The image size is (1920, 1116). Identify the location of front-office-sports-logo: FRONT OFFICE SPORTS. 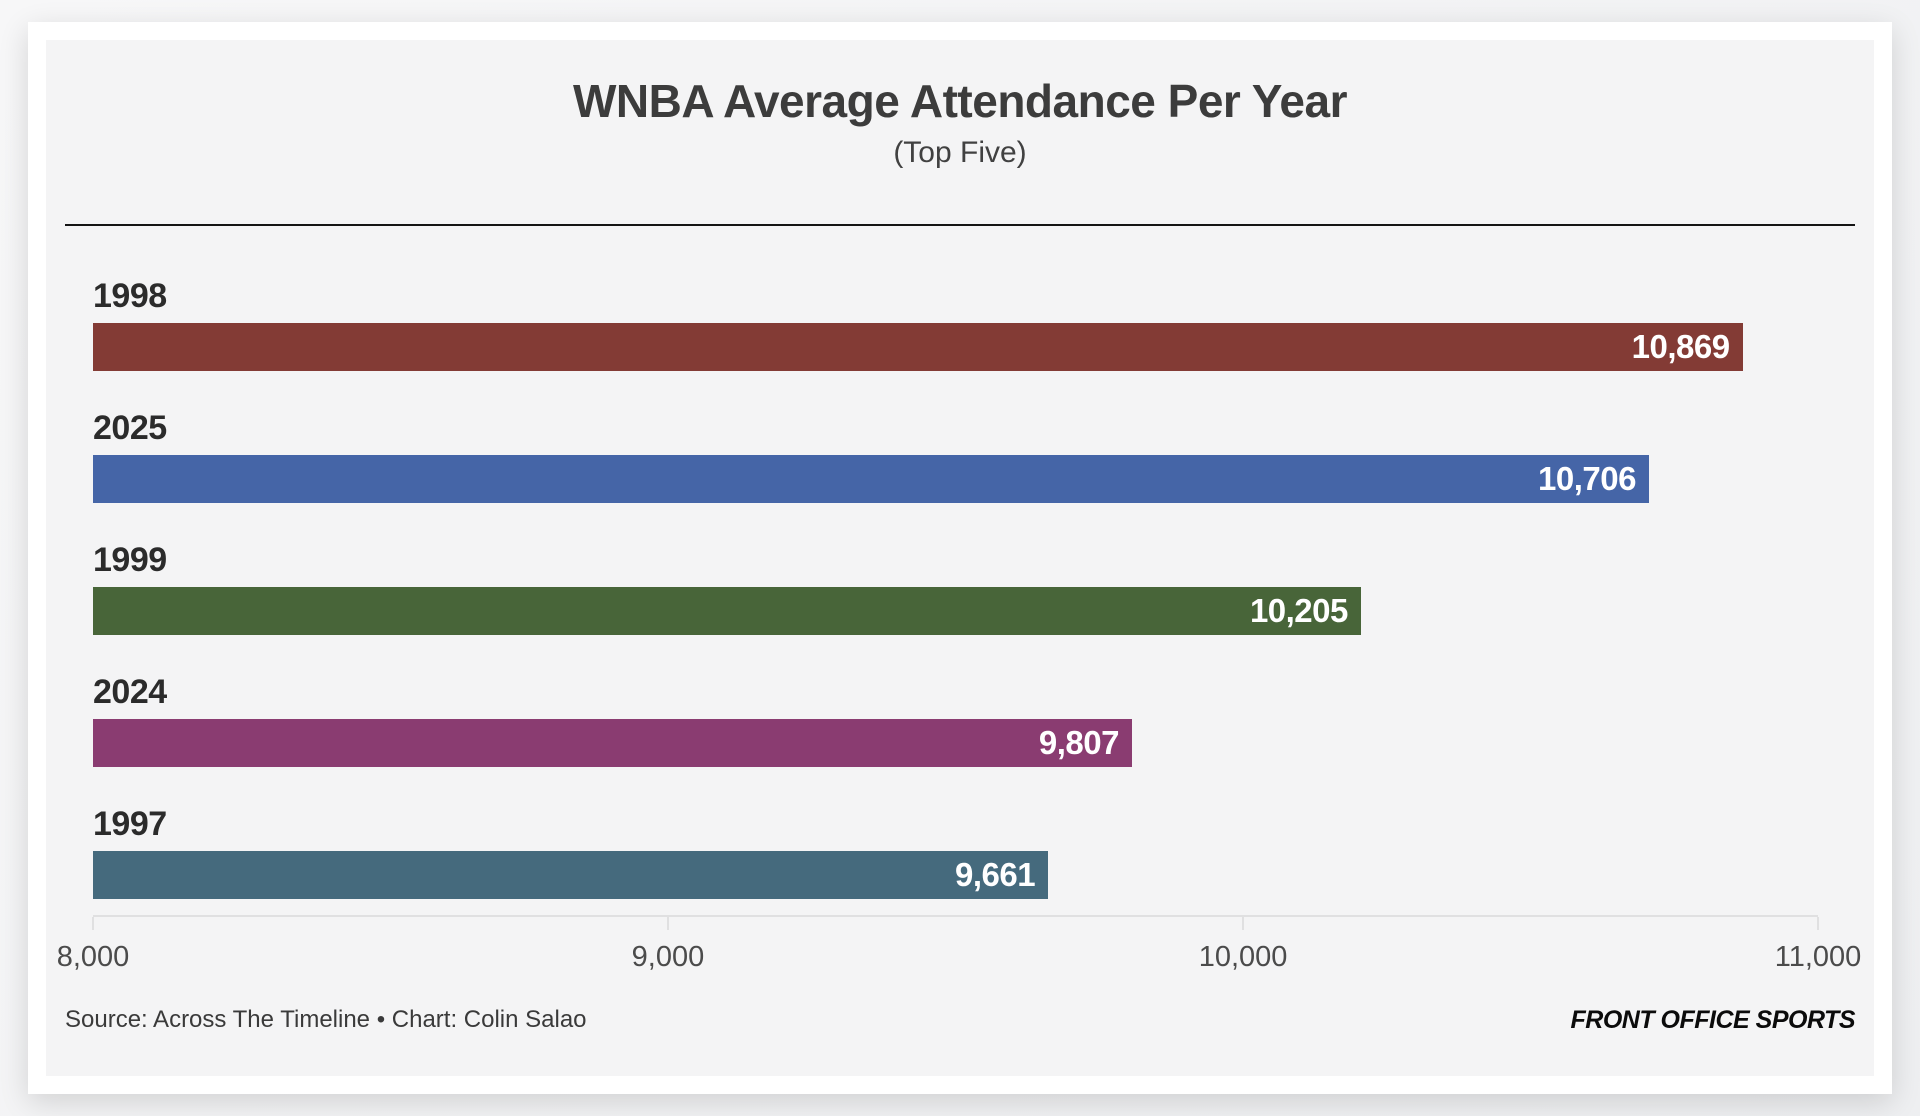
(1713, 1020).